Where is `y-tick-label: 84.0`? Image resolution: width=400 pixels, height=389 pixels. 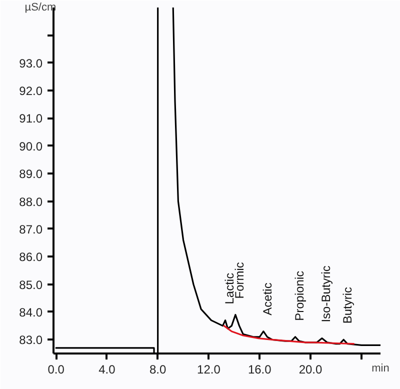 y-tick-label: 84.0 is located at coordinates (31, 312).